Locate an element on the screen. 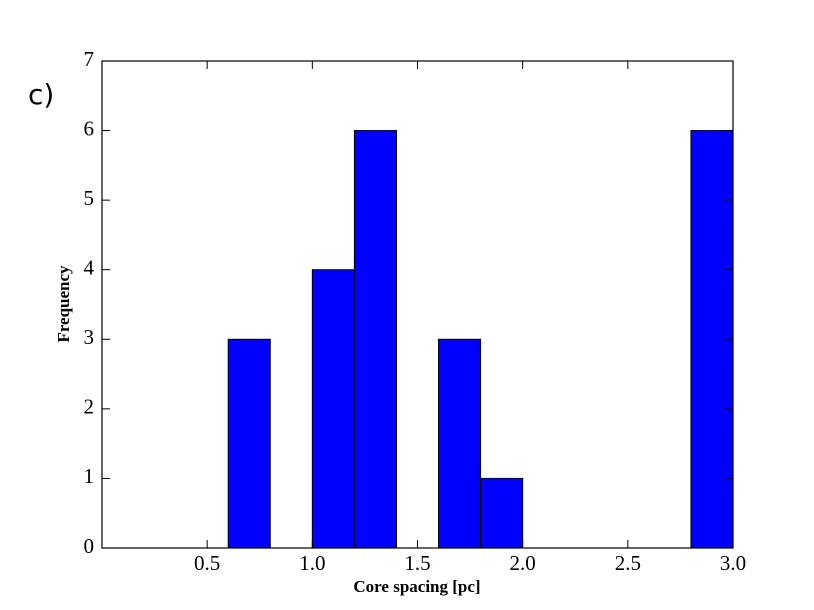 Image resolution: width=814 pixels, height=610 pixels. y-tick-label: 4 is located at coordinates (89, 268).